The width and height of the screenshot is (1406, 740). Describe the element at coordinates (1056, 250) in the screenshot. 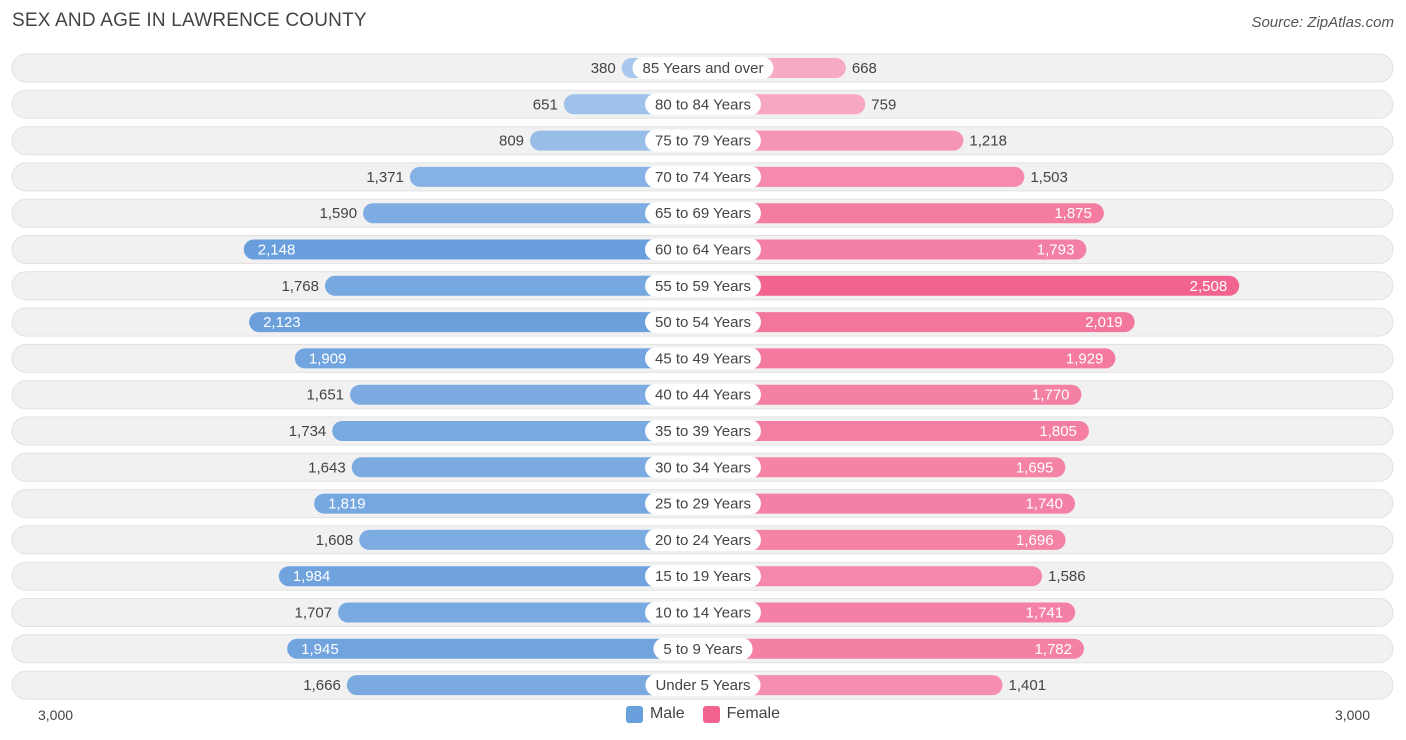

I see `value-label-female: 1,793` at that location.